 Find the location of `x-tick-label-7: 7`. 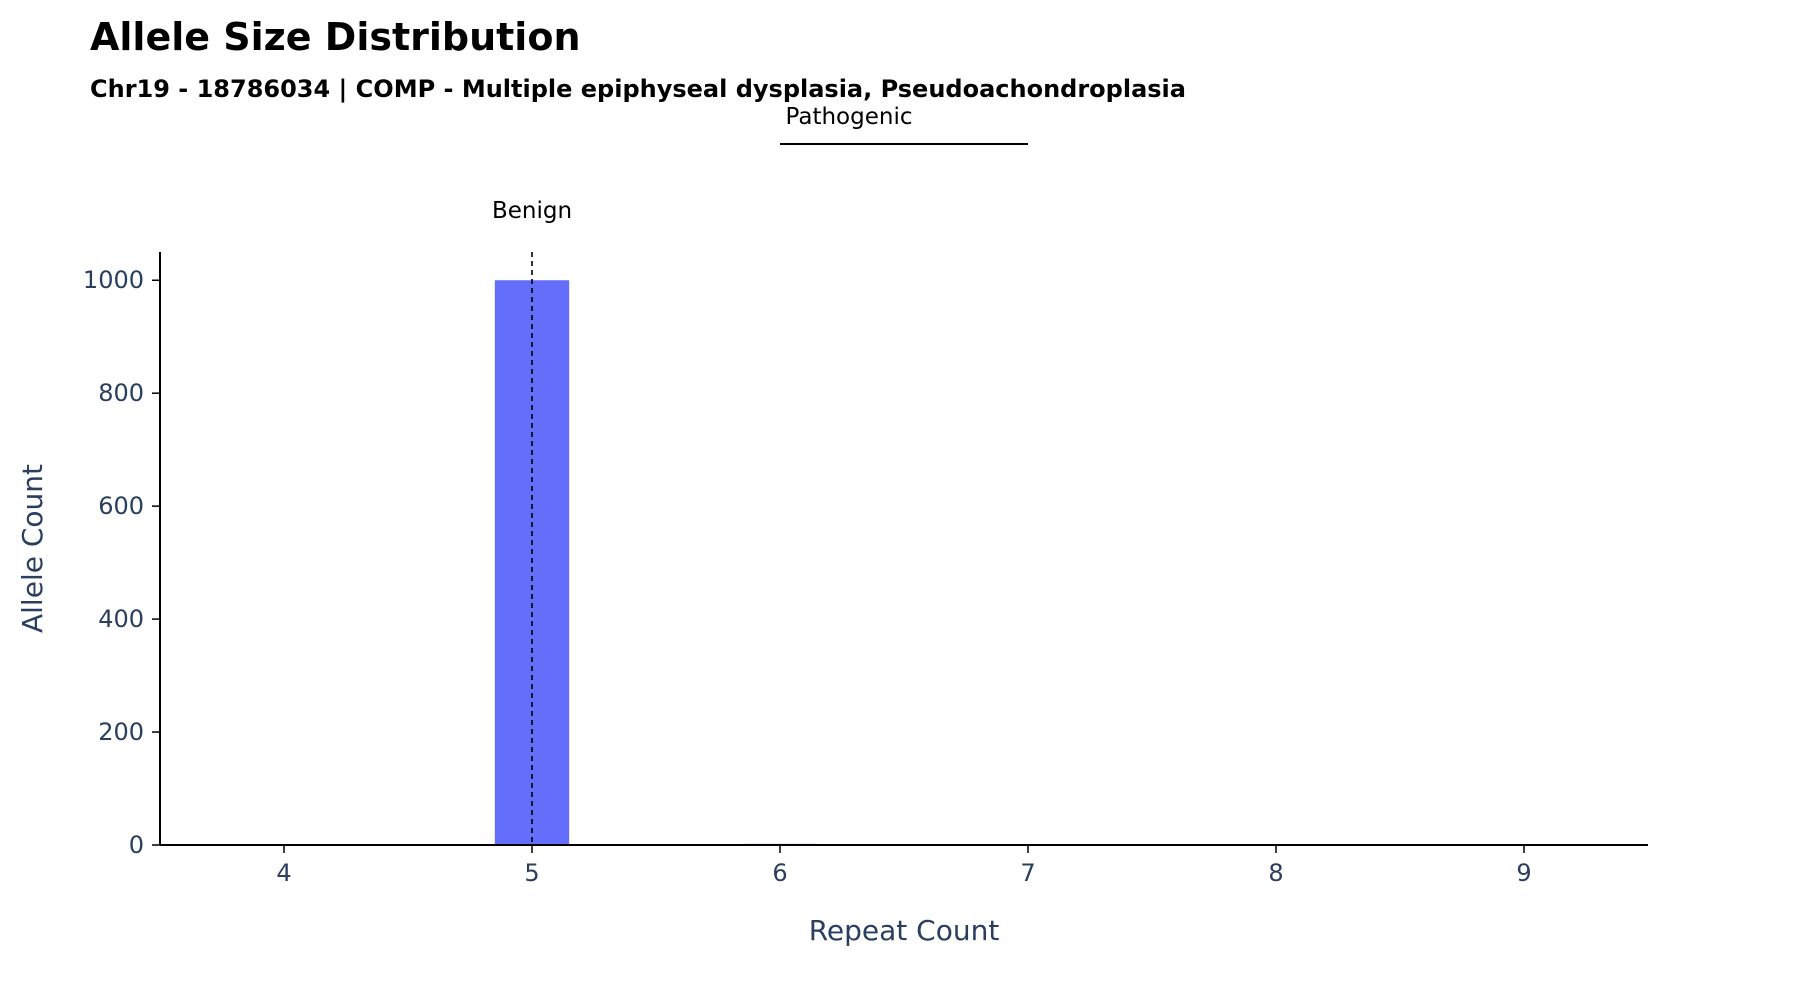

x-tick-label-7: 7 is located at coordinates (1027, 873).